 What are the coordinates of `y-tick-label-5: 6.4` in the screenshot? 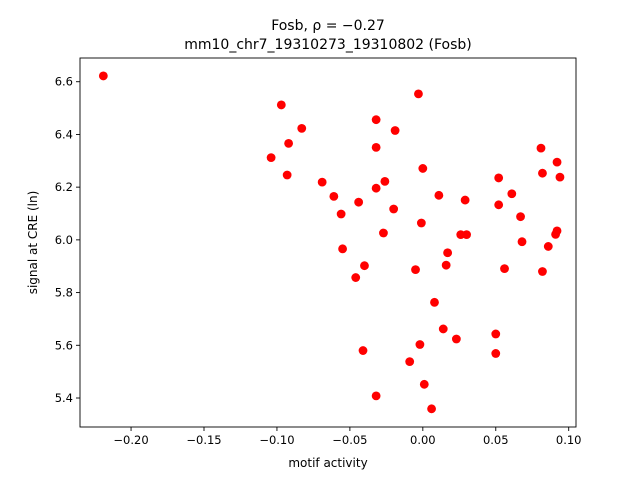 It's located at (64, 134).